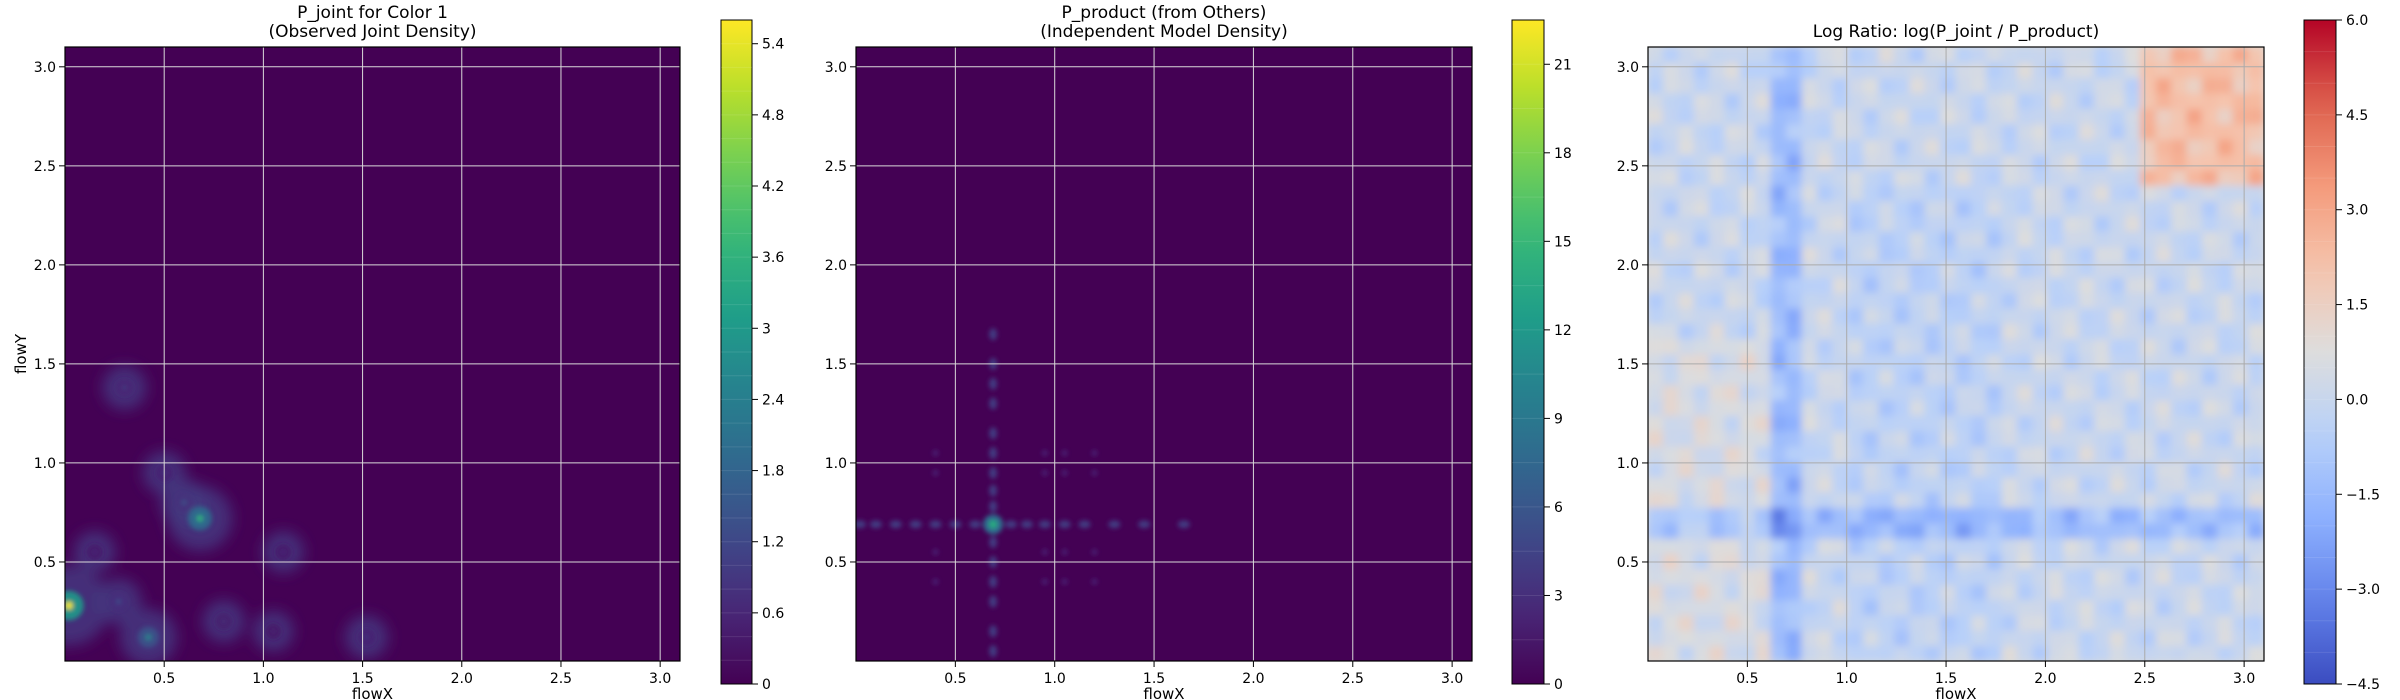 The image size is (2400, 700). Describe the element at coordinates (1558, 419) in the screenshot. I see `colorbar-tick-label: 9` at that location.